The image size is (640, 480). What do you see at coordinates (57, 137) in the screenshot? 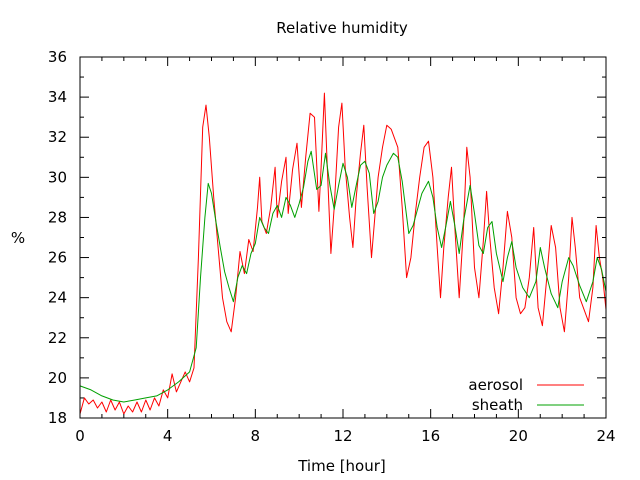
I see `y-tick-label: 32` at bounding box center [57, 137].